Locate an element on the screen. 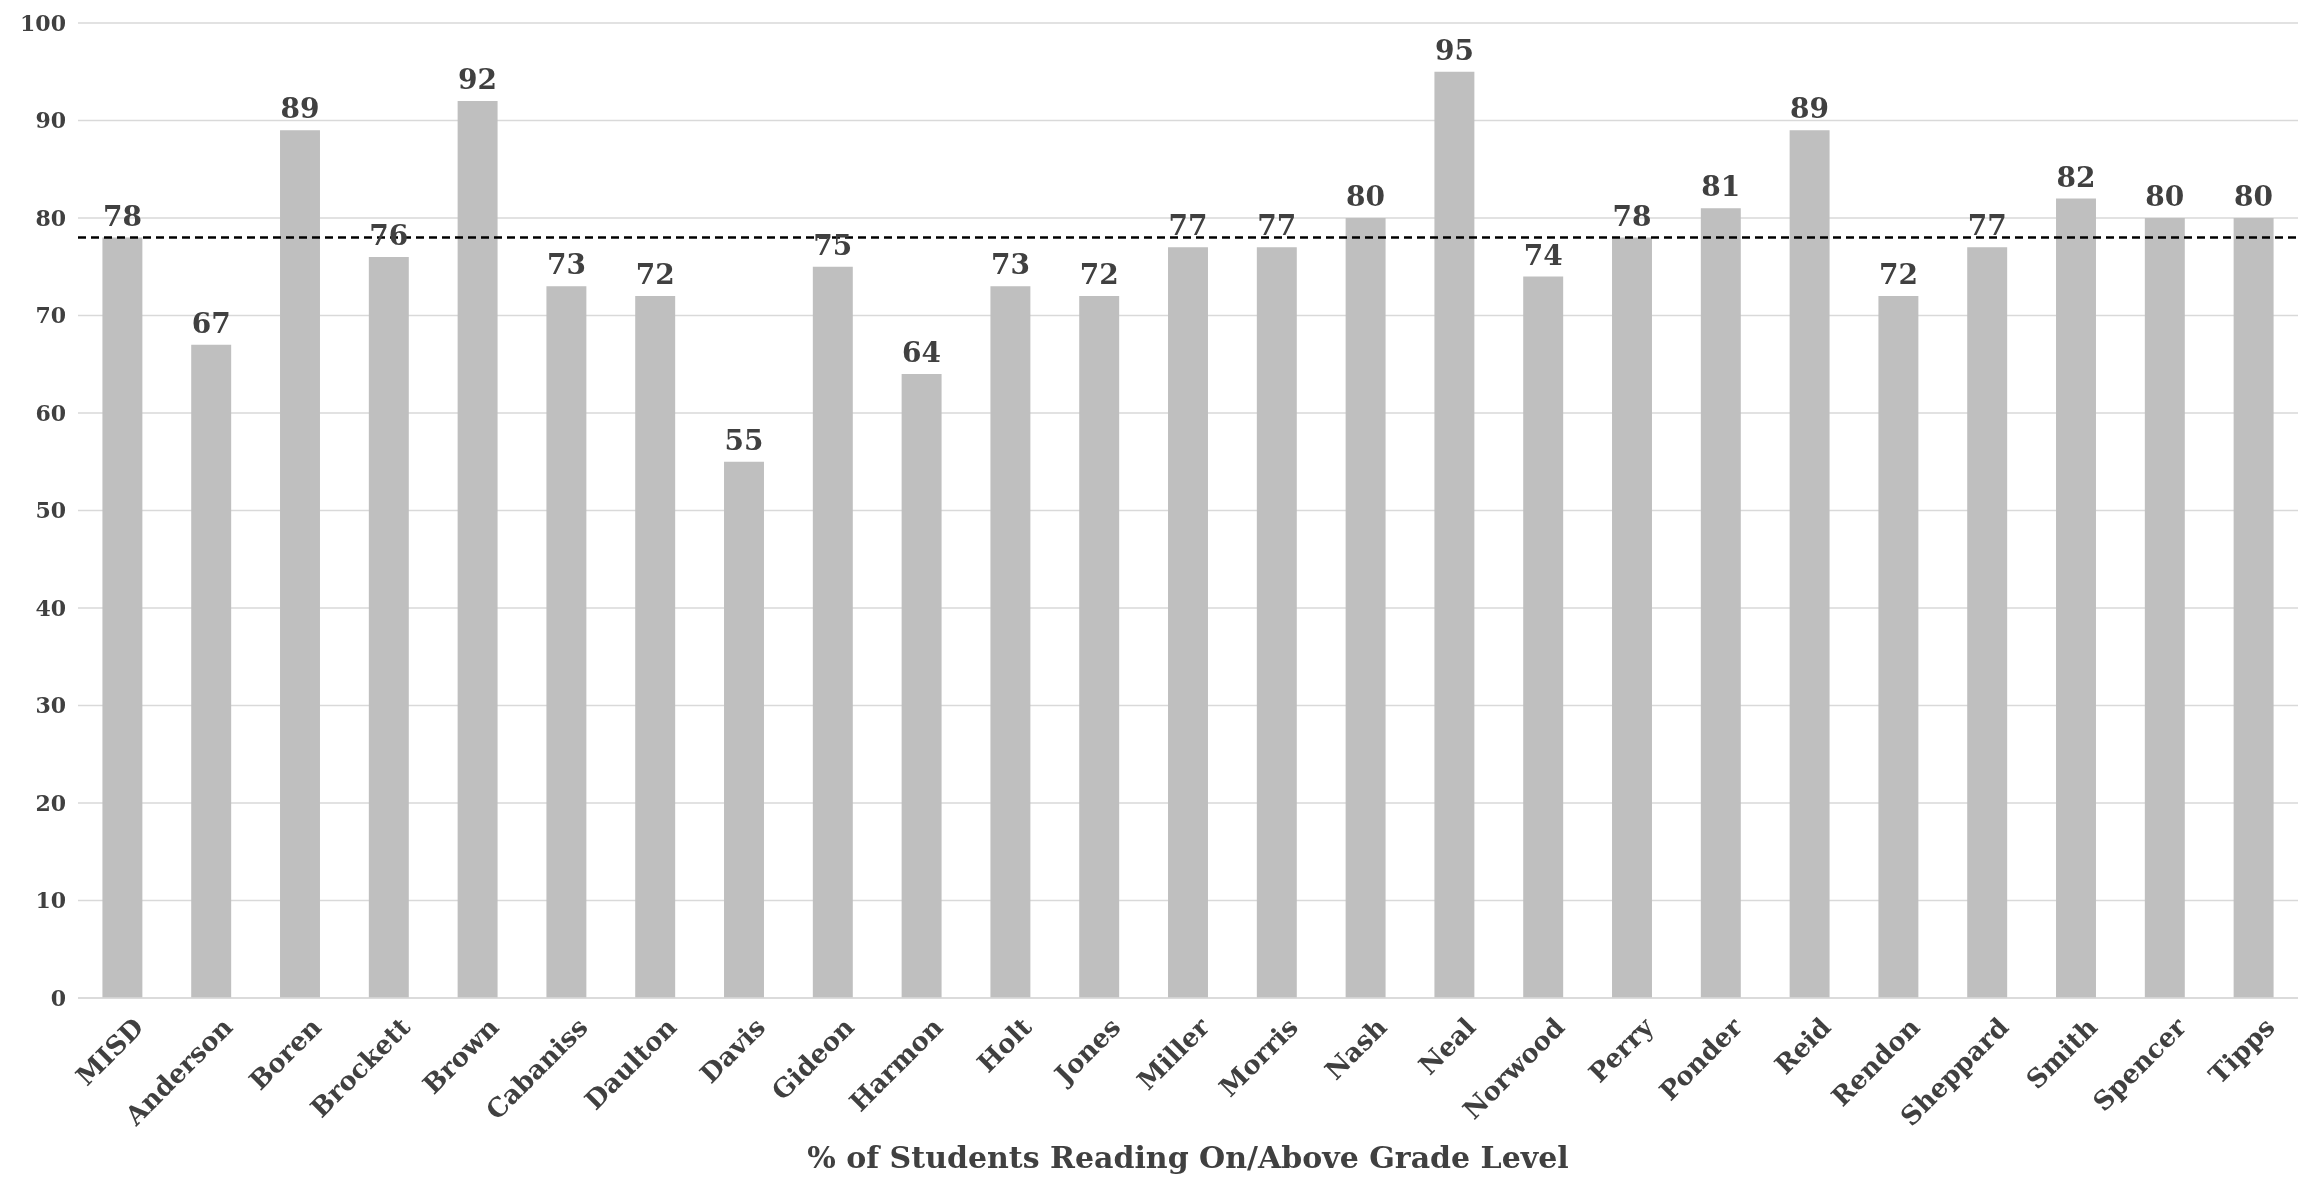 The width and height of the screenshot is (2318, 1182). y-tick-label: 30 is located at coordinates (50, 705).